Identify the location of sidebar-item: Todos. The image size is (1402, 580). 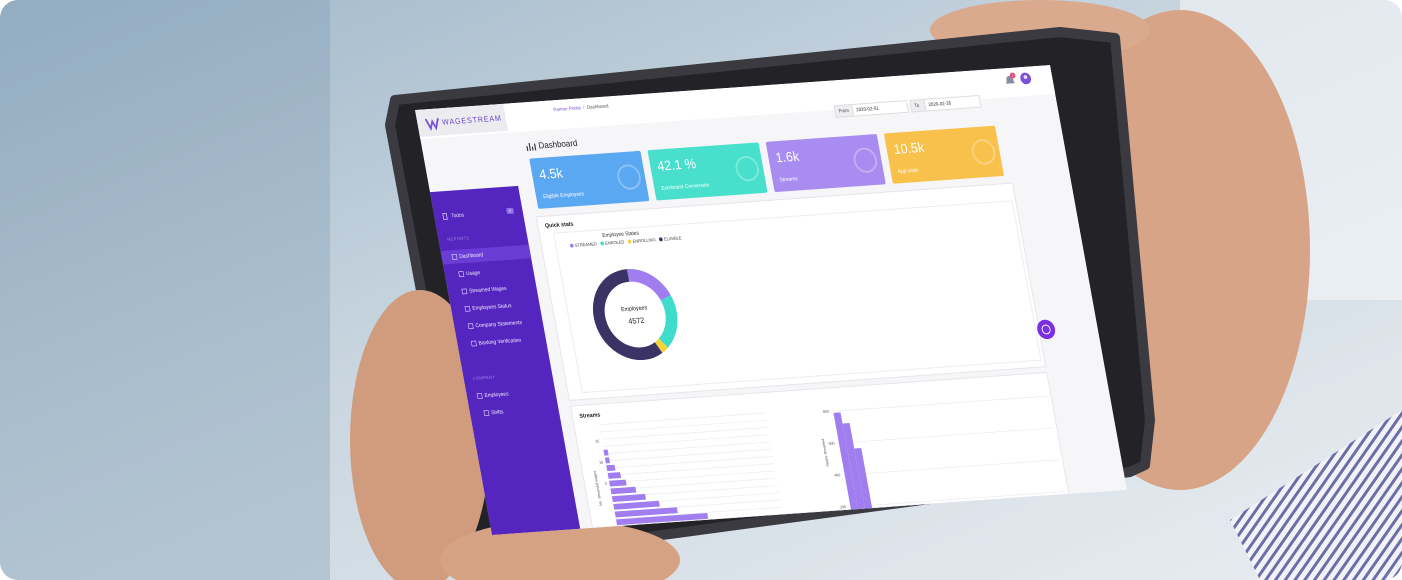
(458, 215).